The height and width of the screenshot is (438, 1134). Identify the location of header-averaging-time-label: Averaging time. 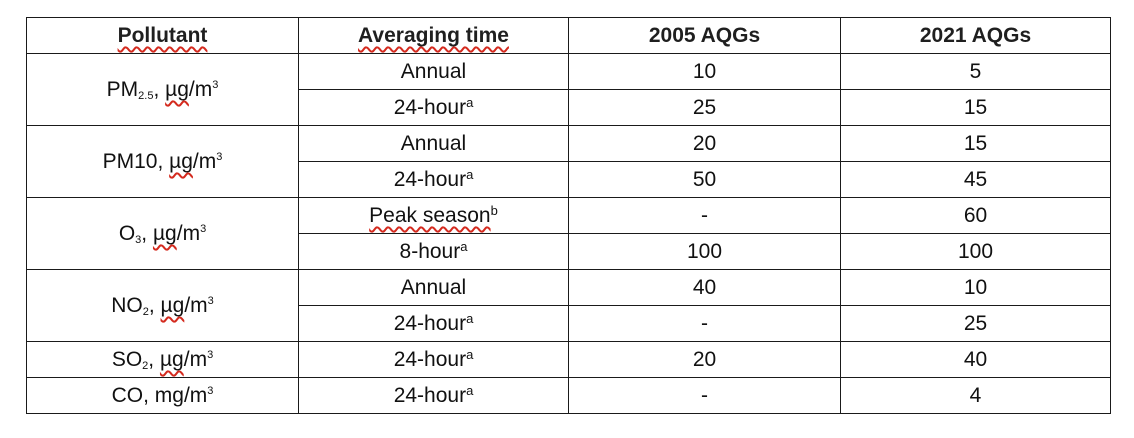
(433, 35).